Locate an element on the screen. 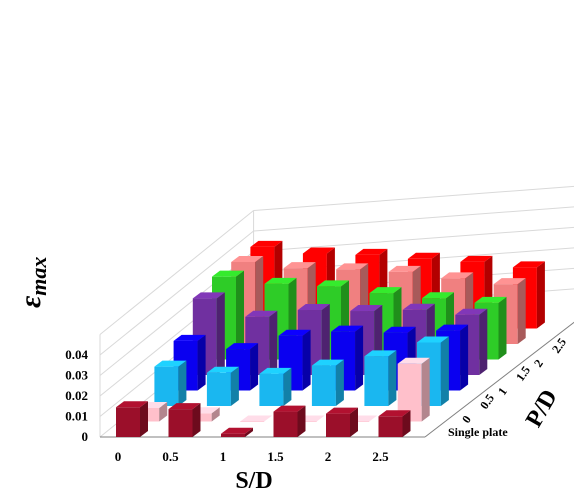 Image resolution: width=574 pixels, height=497 pixels. y-tick-label: 0.01 is located at coordinates (76, 416).